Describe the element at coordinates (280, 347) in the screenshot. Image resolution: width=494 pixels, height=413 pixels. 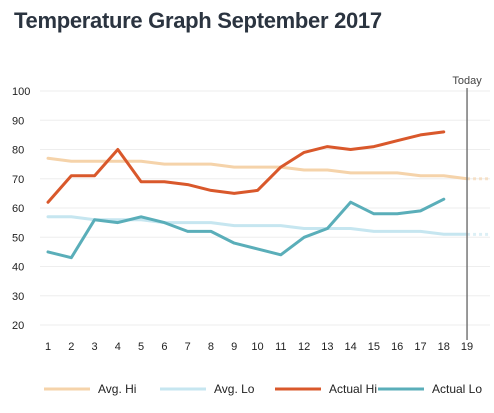
I see `x-tick-label: 11` at that location.